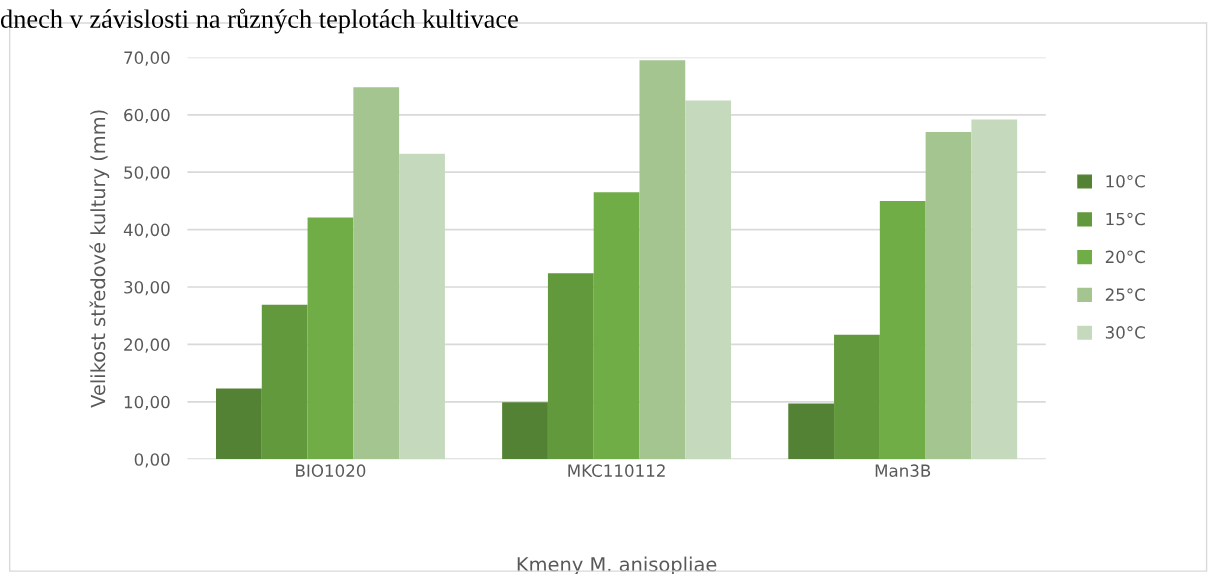 This screenshot has height=574, width=1209. I want to click on chart-title: dnech v závislosti na různých teplotách kultivace, so click(259, 21).